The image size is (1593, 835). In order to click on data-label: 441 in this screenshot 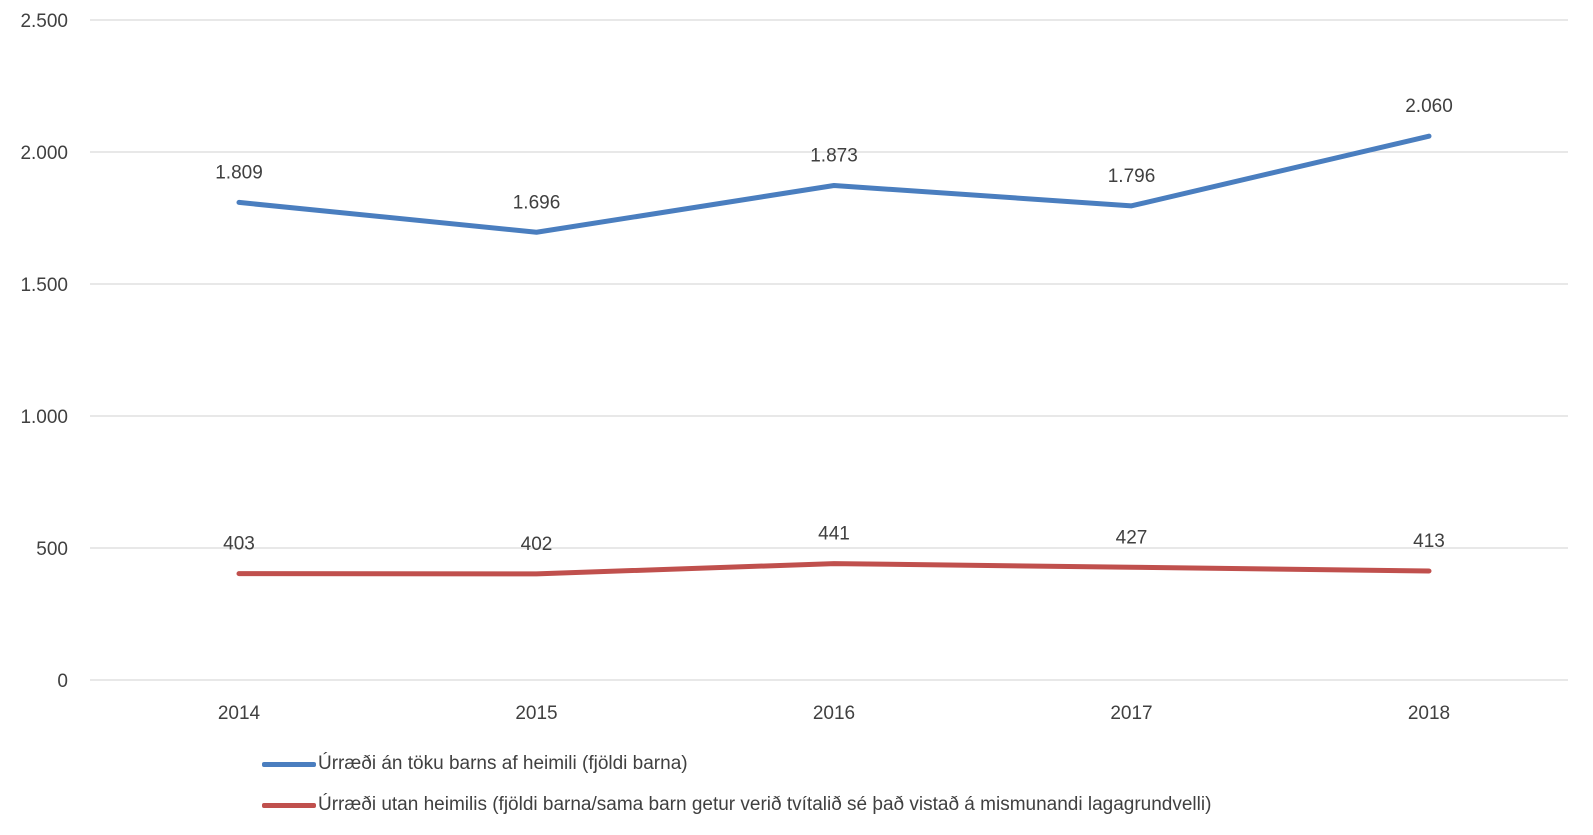, I will do `click(834, 534)`.